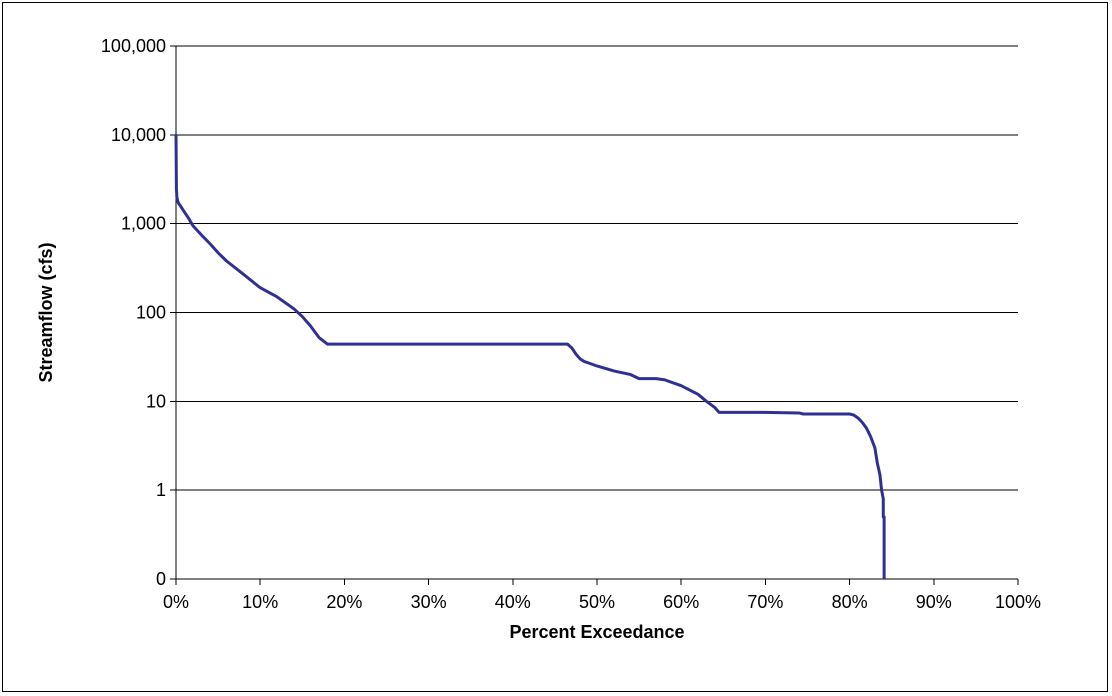 The image size is (1112, 696). I want to click on x-tick-label: 70%, so click(765, 602).